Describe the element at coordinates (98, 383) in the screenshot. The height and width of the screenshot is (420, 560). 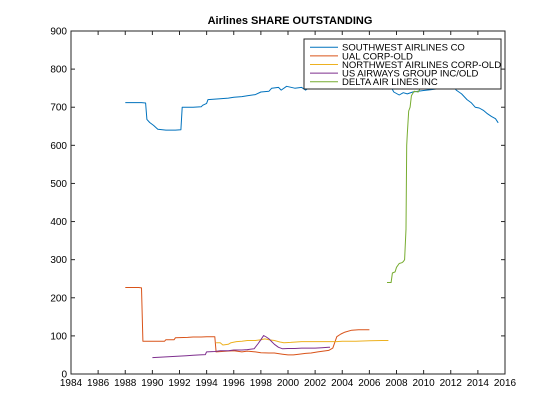
I see `x-tick-label: 1986` at that location.